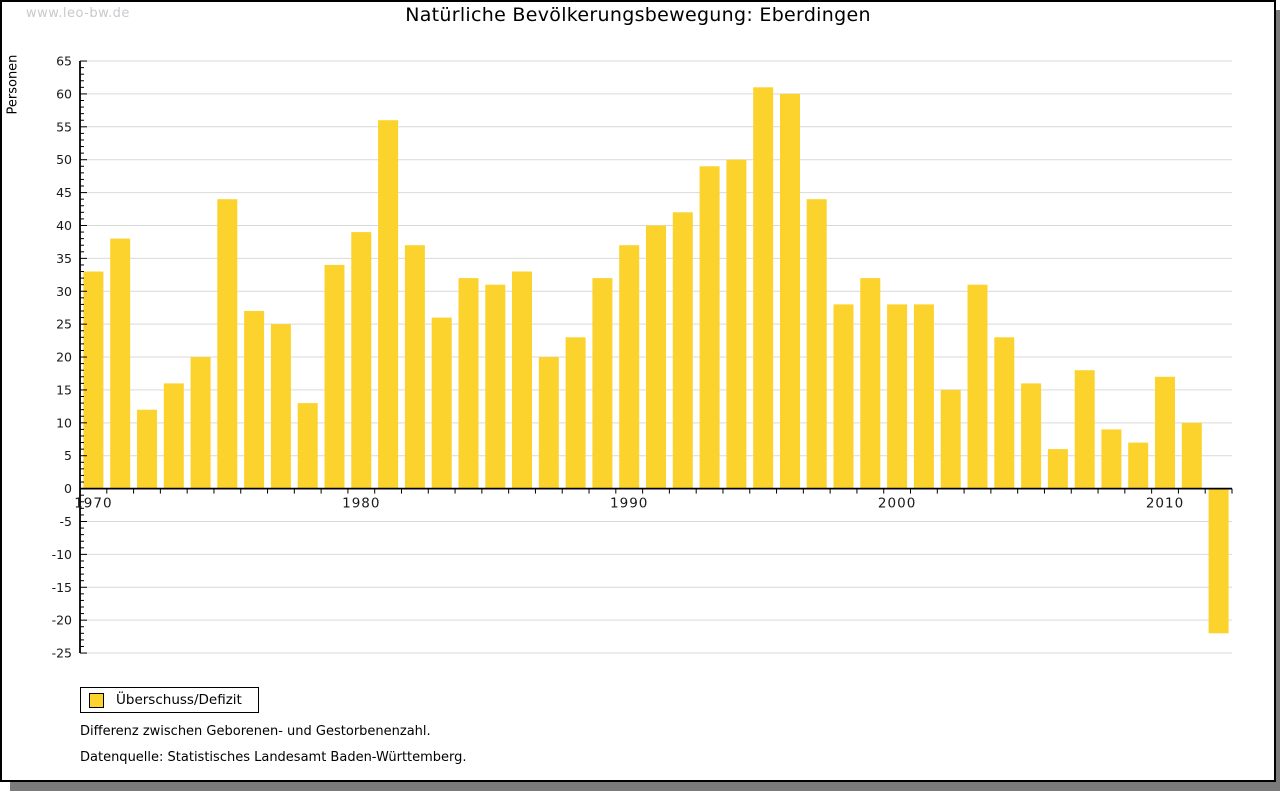 The height and width of the screenshot is (791, 1280). What do you see at coordinates (656, 357) in the screenshot?
I see `bar-1991` at bounding box center [656, 357].